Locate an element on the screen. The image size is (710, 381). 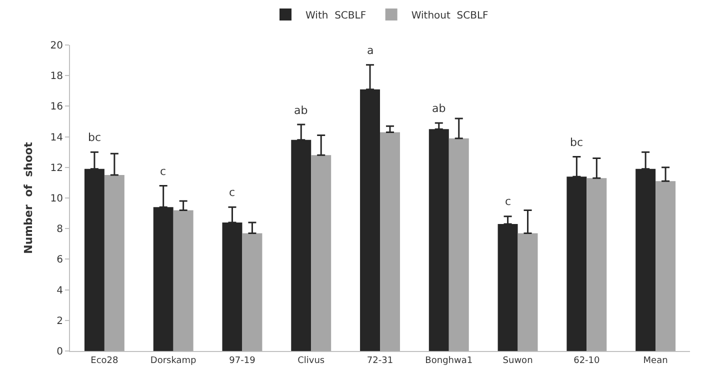
y-tick-label: 18 is located at coordinates (56, 76).